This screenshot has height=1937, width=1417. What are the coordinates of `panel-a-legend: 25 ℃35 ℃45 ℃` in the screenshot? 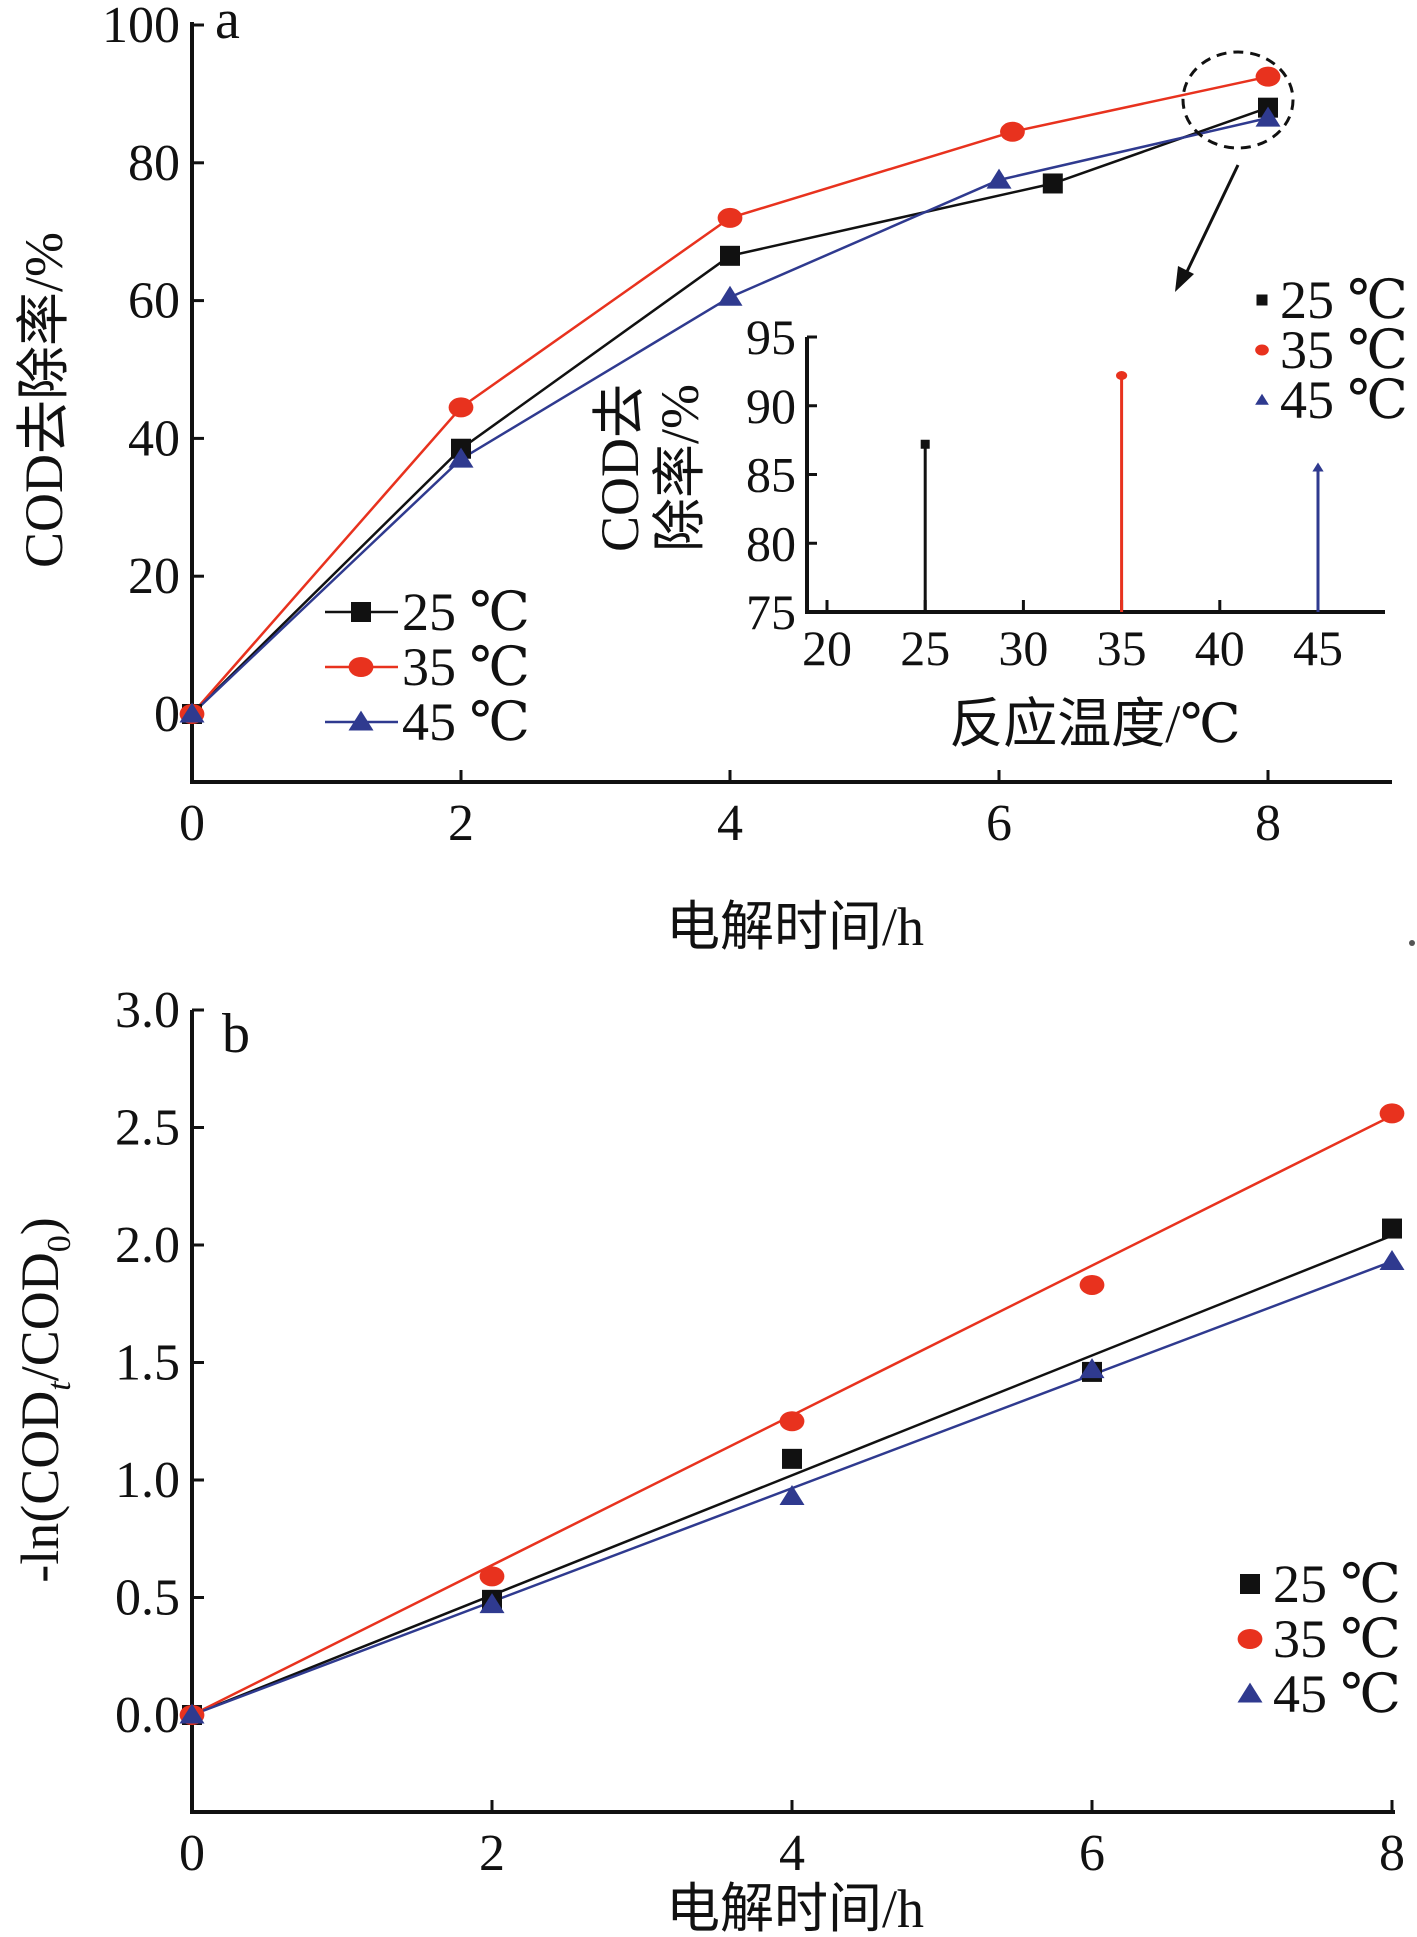 It's located at (427, 667).